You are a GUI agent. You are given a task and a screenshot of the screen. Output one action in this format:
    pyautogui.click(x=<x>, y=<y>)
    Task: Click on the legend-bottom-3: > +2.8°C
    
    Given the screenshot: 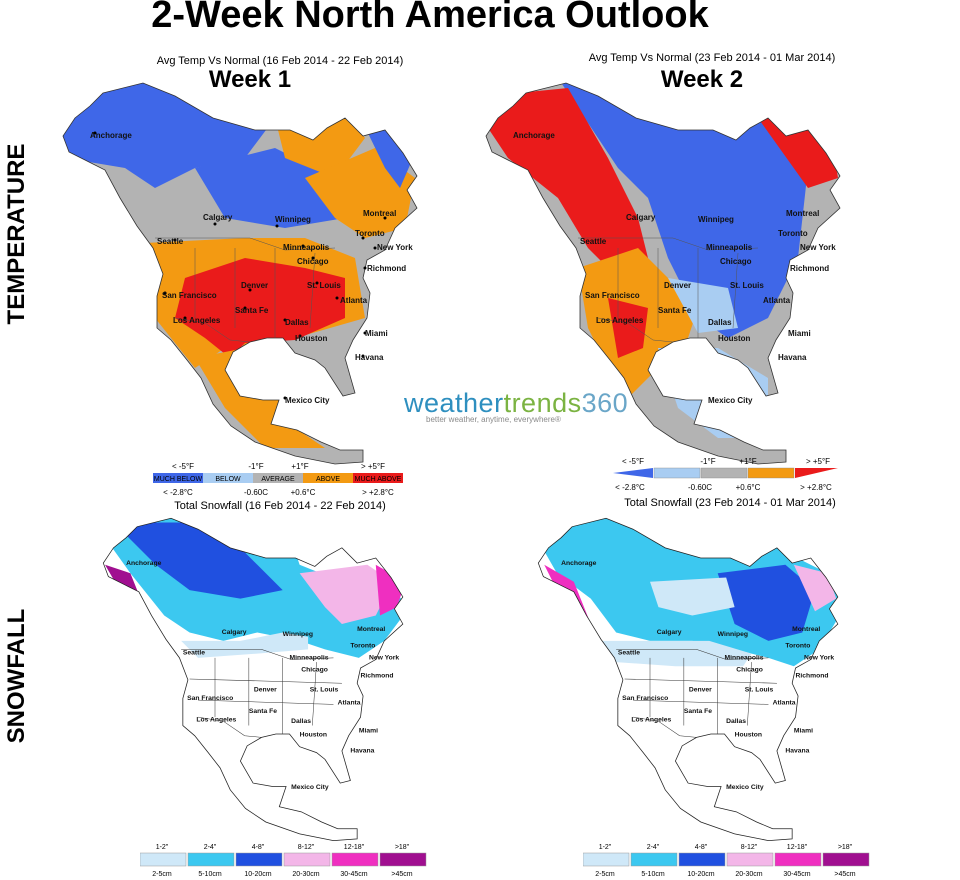 What is the action you would take?
    pyautogui.click(x=378, y=492)
    